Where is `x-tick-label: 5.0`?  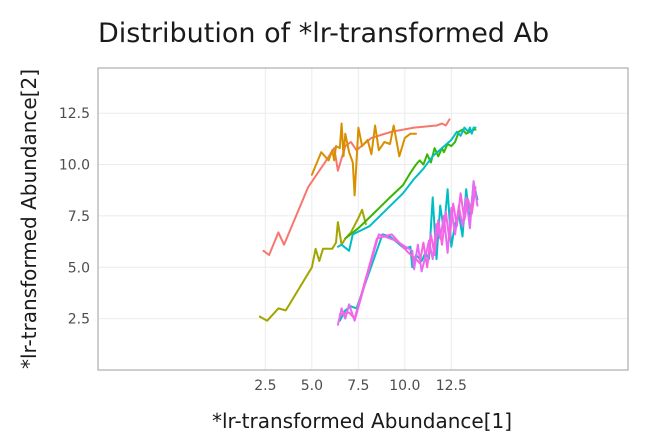
x-tick-label: 5.0 is located at coordinates (312, 386).